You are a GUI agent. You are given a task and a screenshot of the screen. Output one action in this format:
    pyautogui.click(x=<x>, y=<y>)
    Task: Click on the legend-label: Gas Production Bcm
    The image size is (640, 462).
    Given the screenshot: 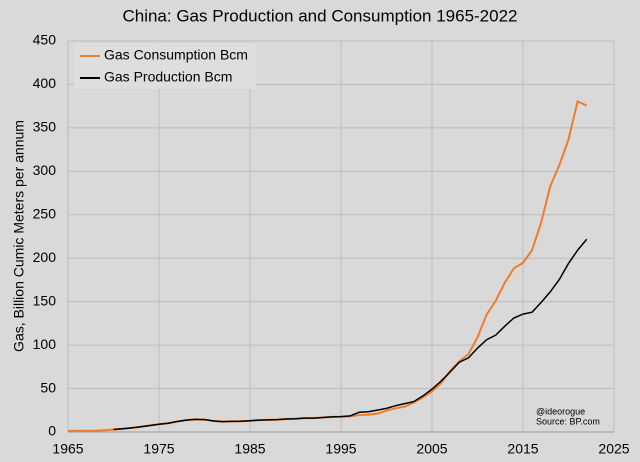 What is the action you would take?
    pyautogui.click(x=168, y=77)
    